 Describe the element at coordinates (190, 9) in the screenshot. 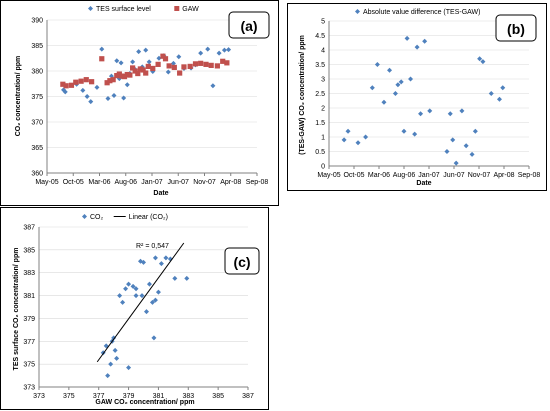

I see `legend-entry: GAW` at that location.